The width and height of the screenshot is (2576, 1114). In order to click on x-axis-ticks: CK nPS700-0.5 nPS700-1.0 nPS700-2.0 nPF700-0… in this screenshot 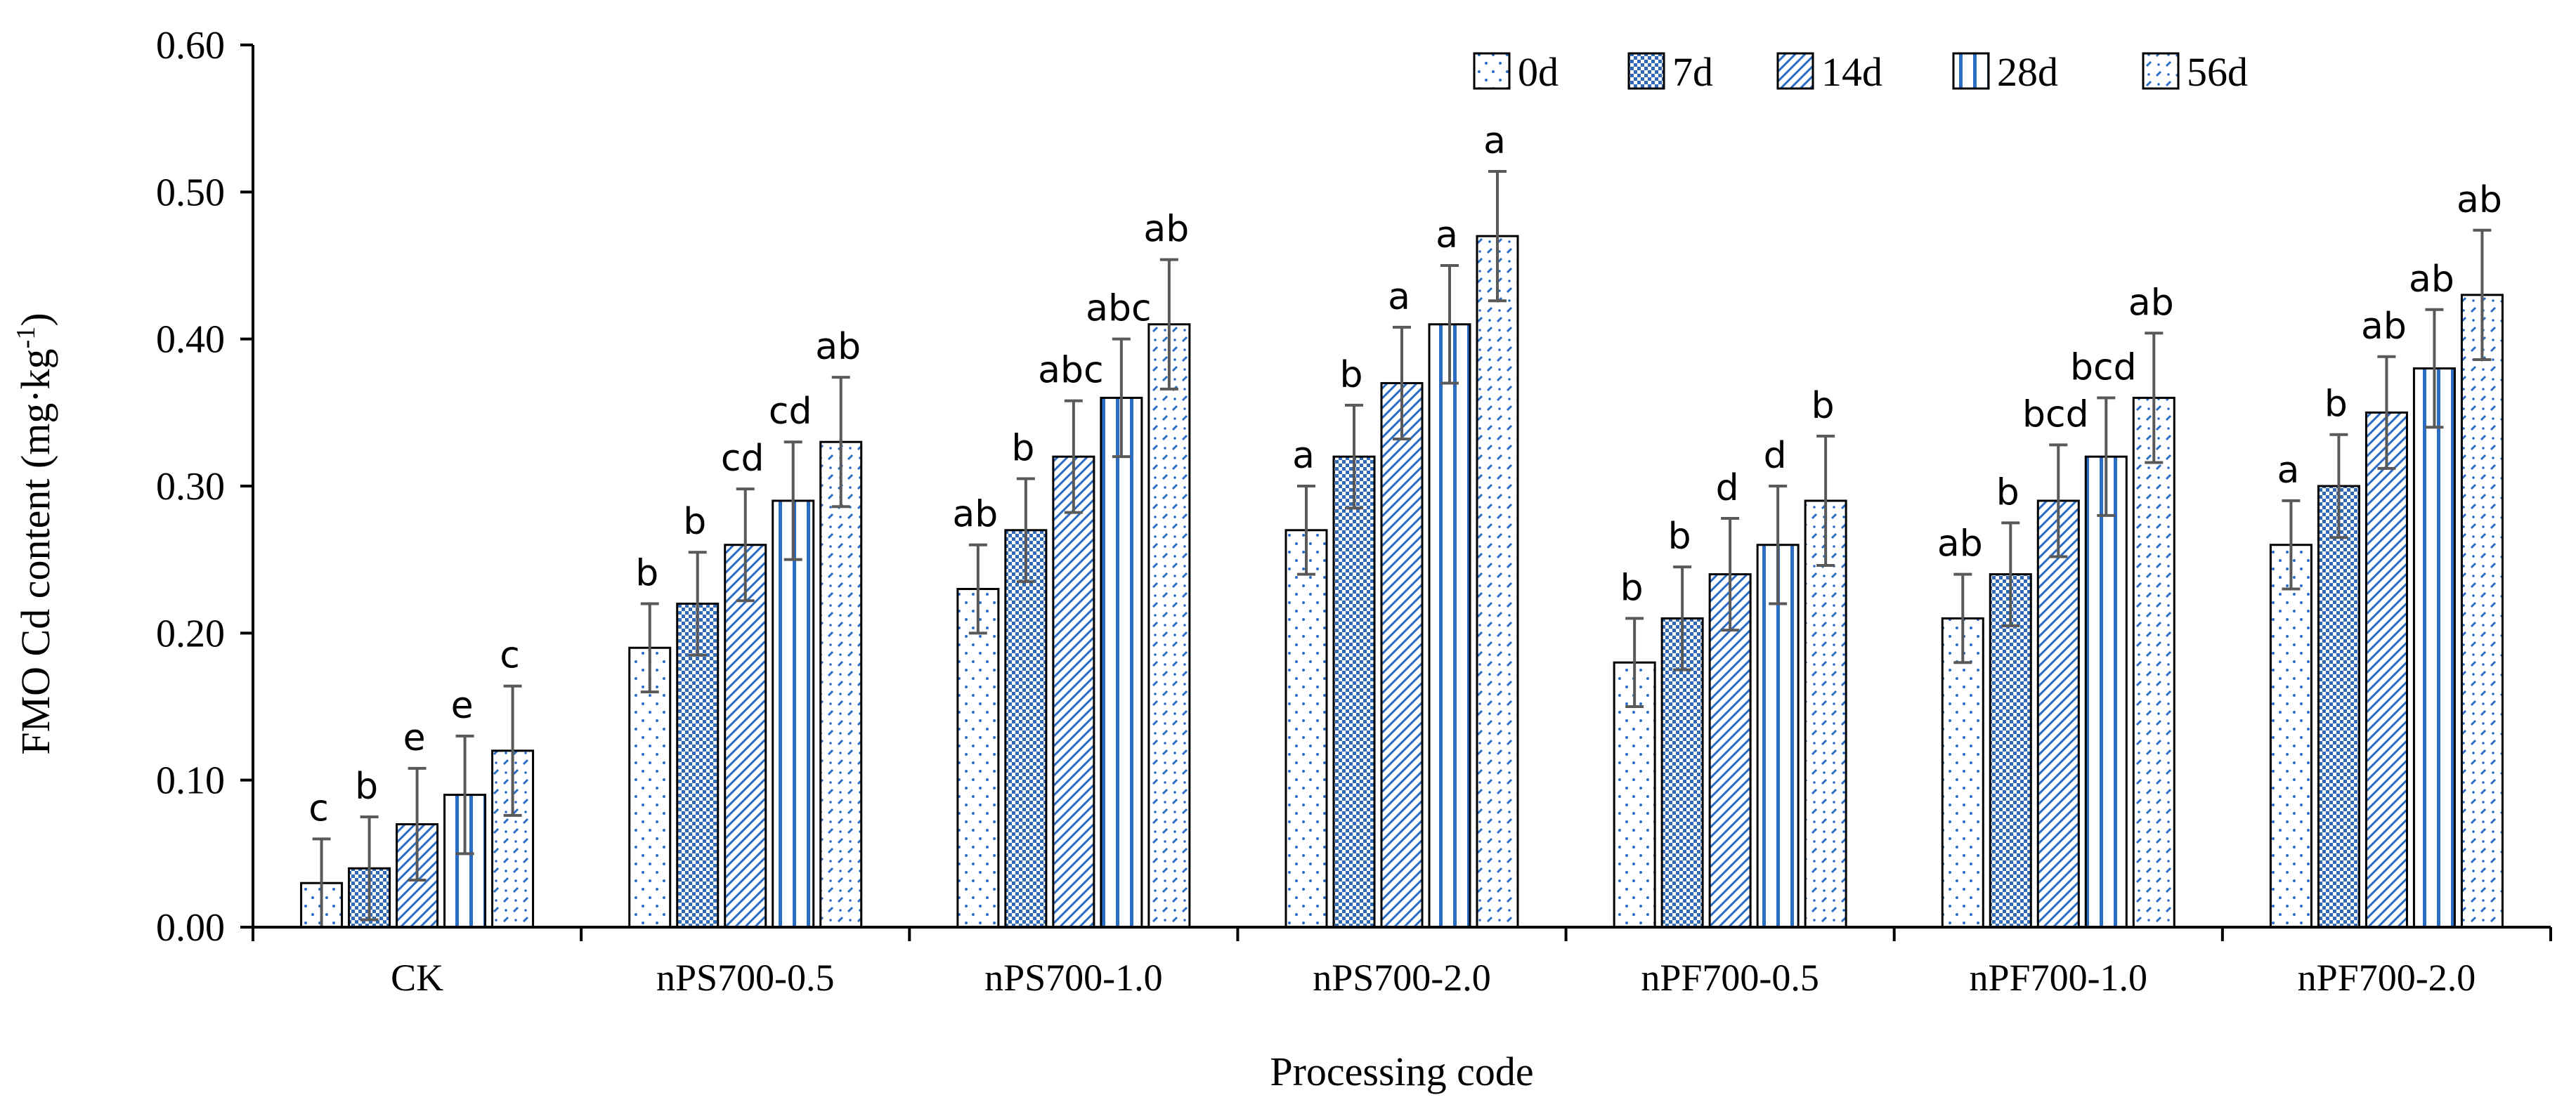, I will do `click(1402, 963)`.